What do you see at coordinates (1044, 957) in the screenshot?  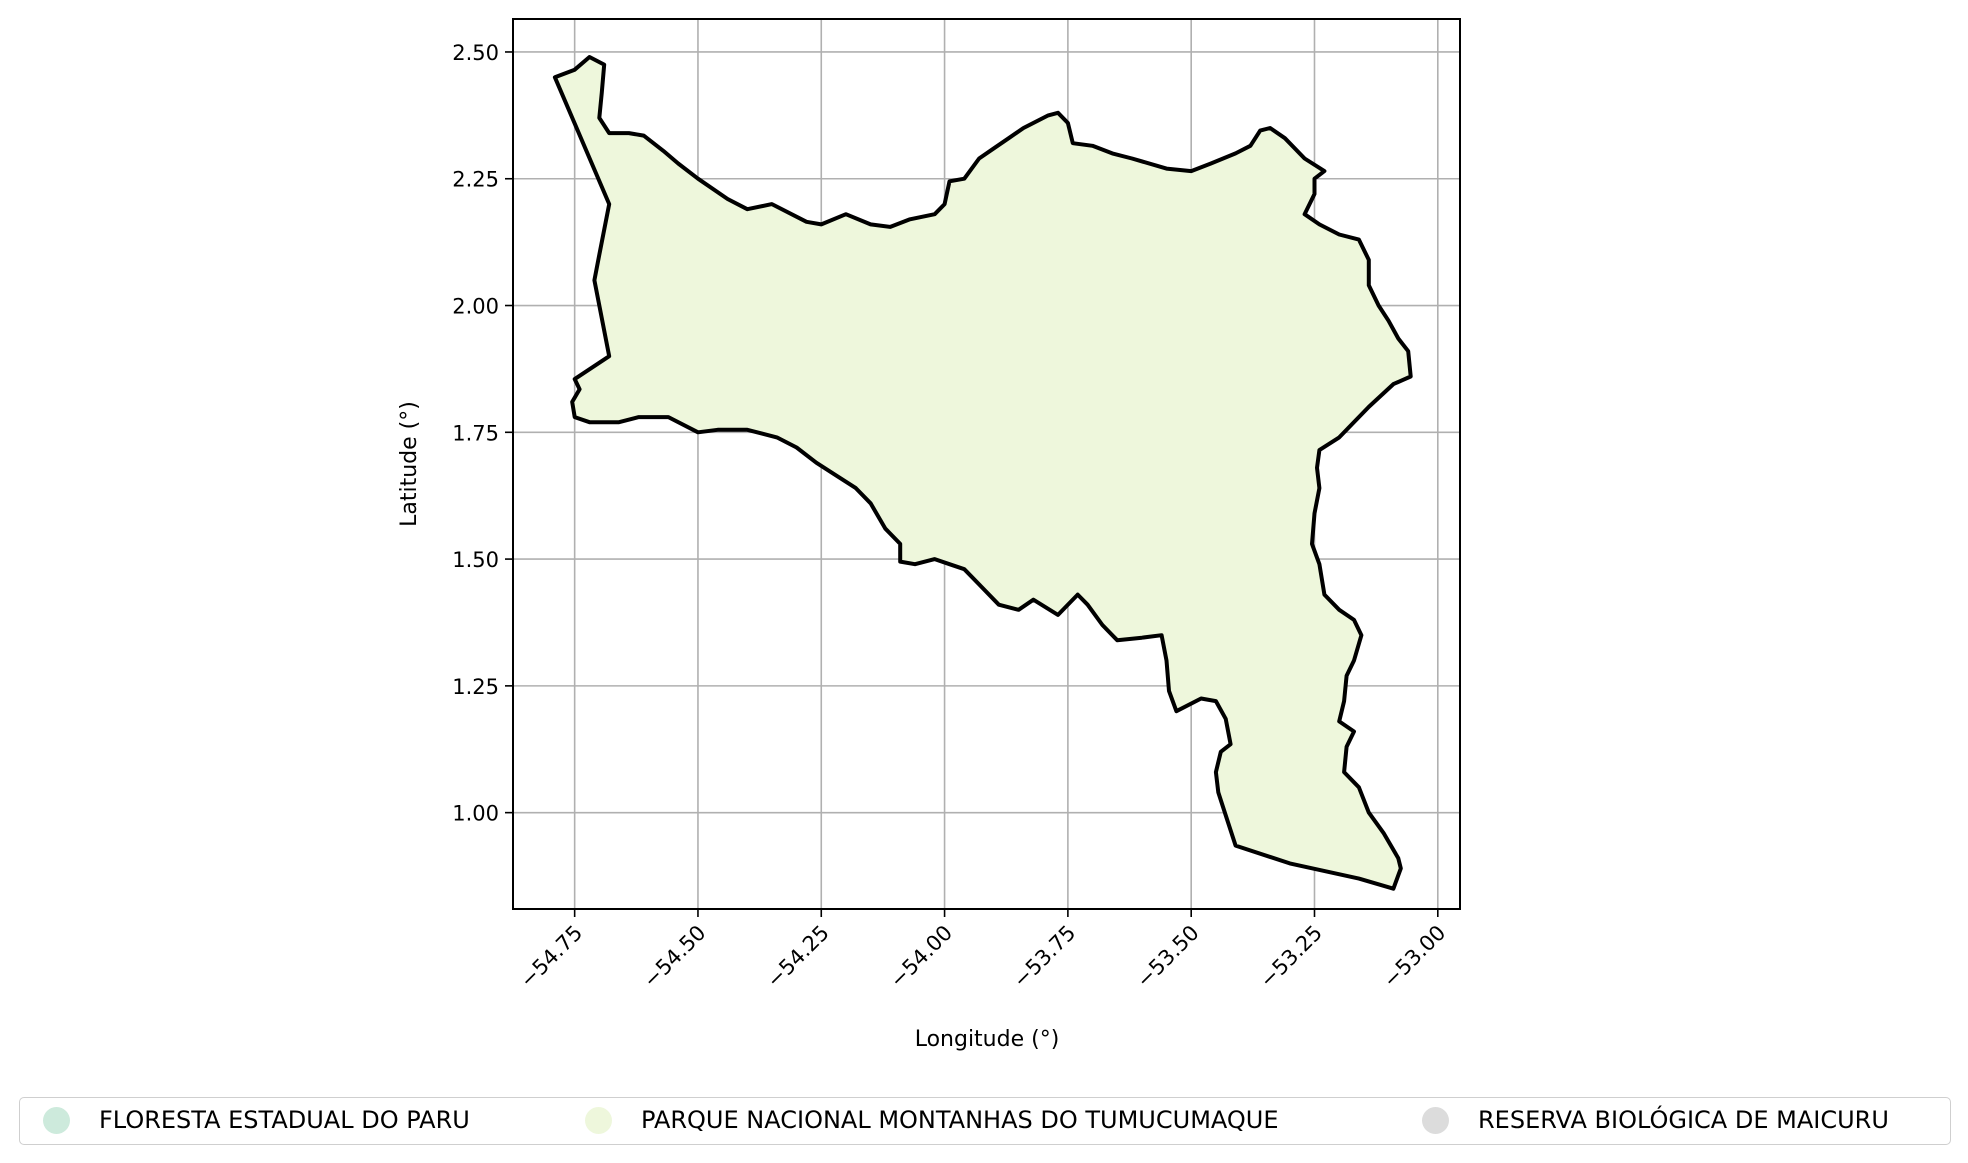 I see `x-tick-label: −53.75` at bounding box center [1044, 957].